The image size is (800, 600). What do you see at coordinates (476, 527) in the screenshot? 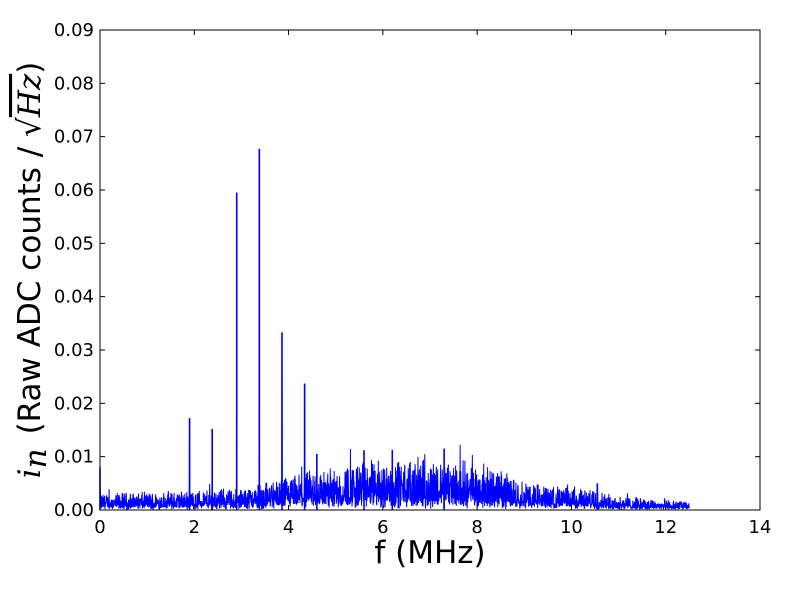
I see `x-tick-label: 8` at bounding box center [476, 527].